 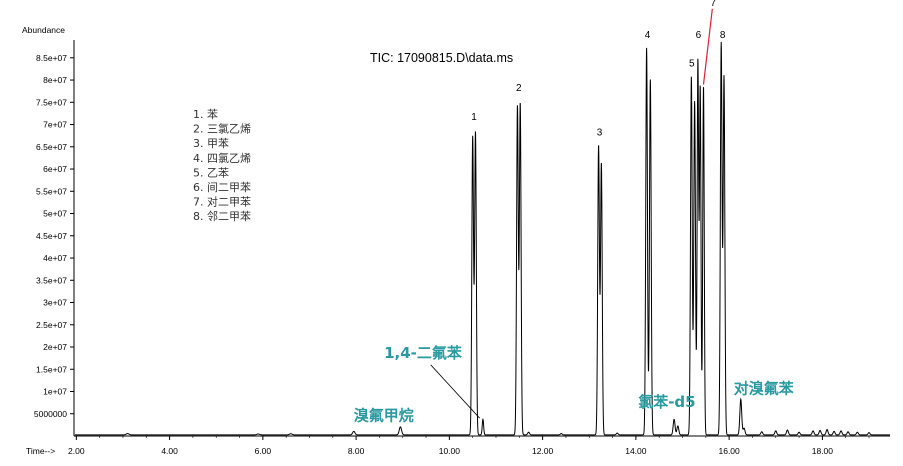 What do you see at coordinates (51, 325) in the screenshot?
I see `y-tick-label: 2.5e+07` at bounding box center [51, 325].